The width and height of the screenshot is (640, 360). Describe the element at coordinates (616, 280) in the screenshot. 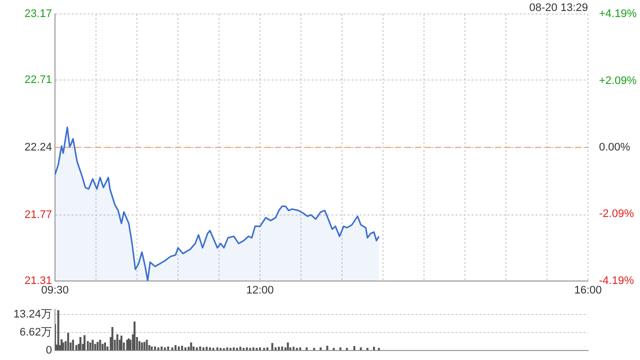

I see `y2-tick-label: -4.19%` at that location.